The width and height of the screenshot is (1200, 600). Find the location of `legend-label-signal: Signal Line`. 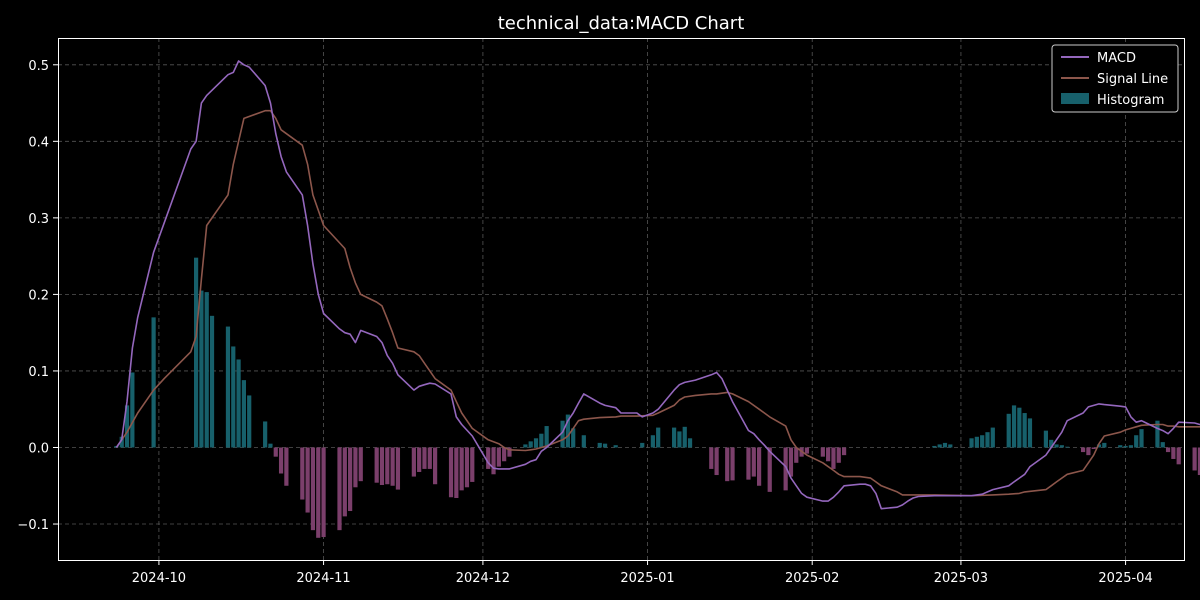

legend-label-signal: Signal Line is located at coordinates (1132, 79).